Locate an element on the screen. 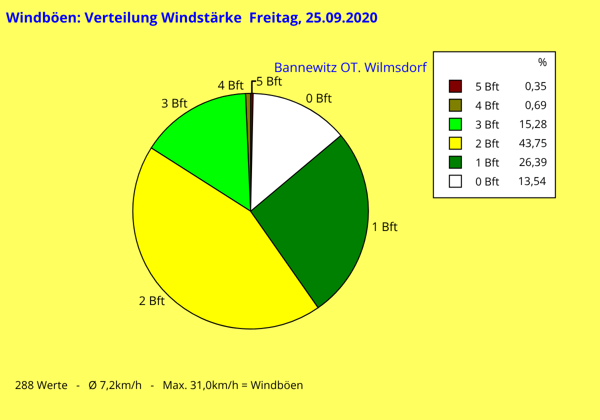 The height and width of the screenshot is (420, 600). legend-title: % is located at coordinates (543, 62).